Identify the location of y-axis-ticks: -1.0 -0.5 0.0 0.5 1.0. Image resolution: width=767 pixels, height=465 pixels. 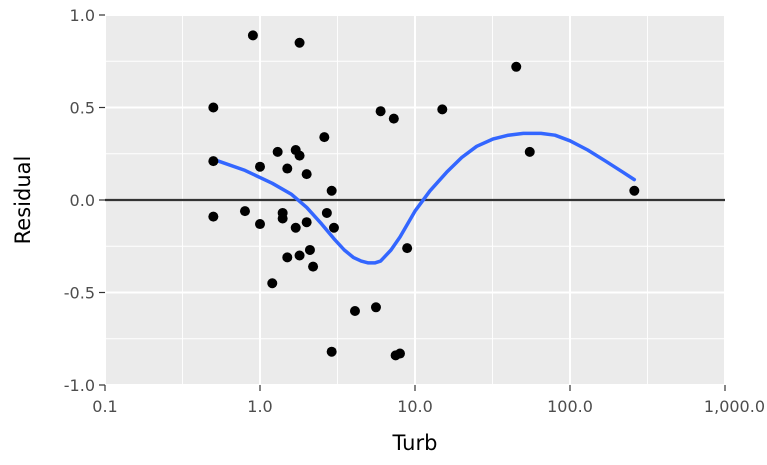
(84, 200).